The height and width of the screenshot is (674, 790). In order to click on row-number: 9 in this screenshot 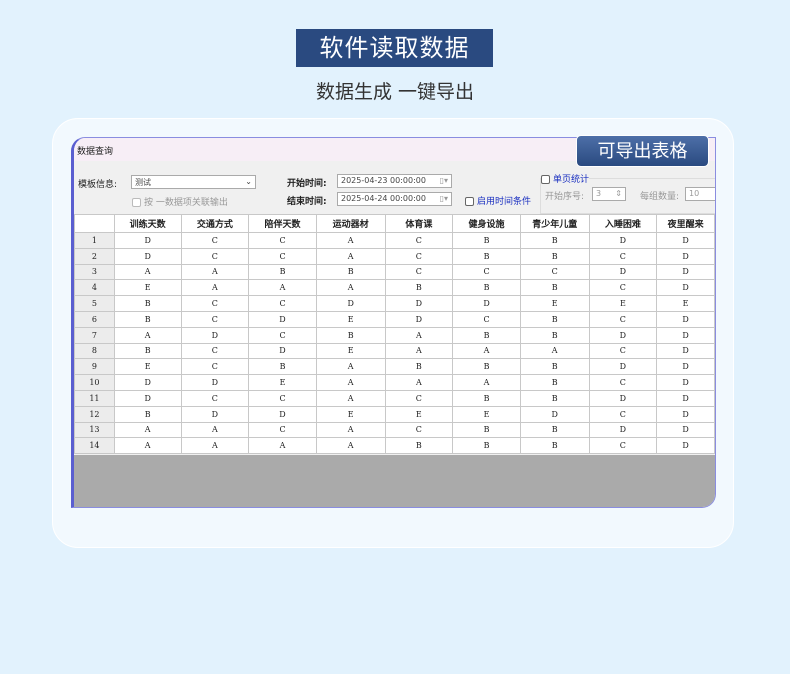, I will do `click(94, 367)`.